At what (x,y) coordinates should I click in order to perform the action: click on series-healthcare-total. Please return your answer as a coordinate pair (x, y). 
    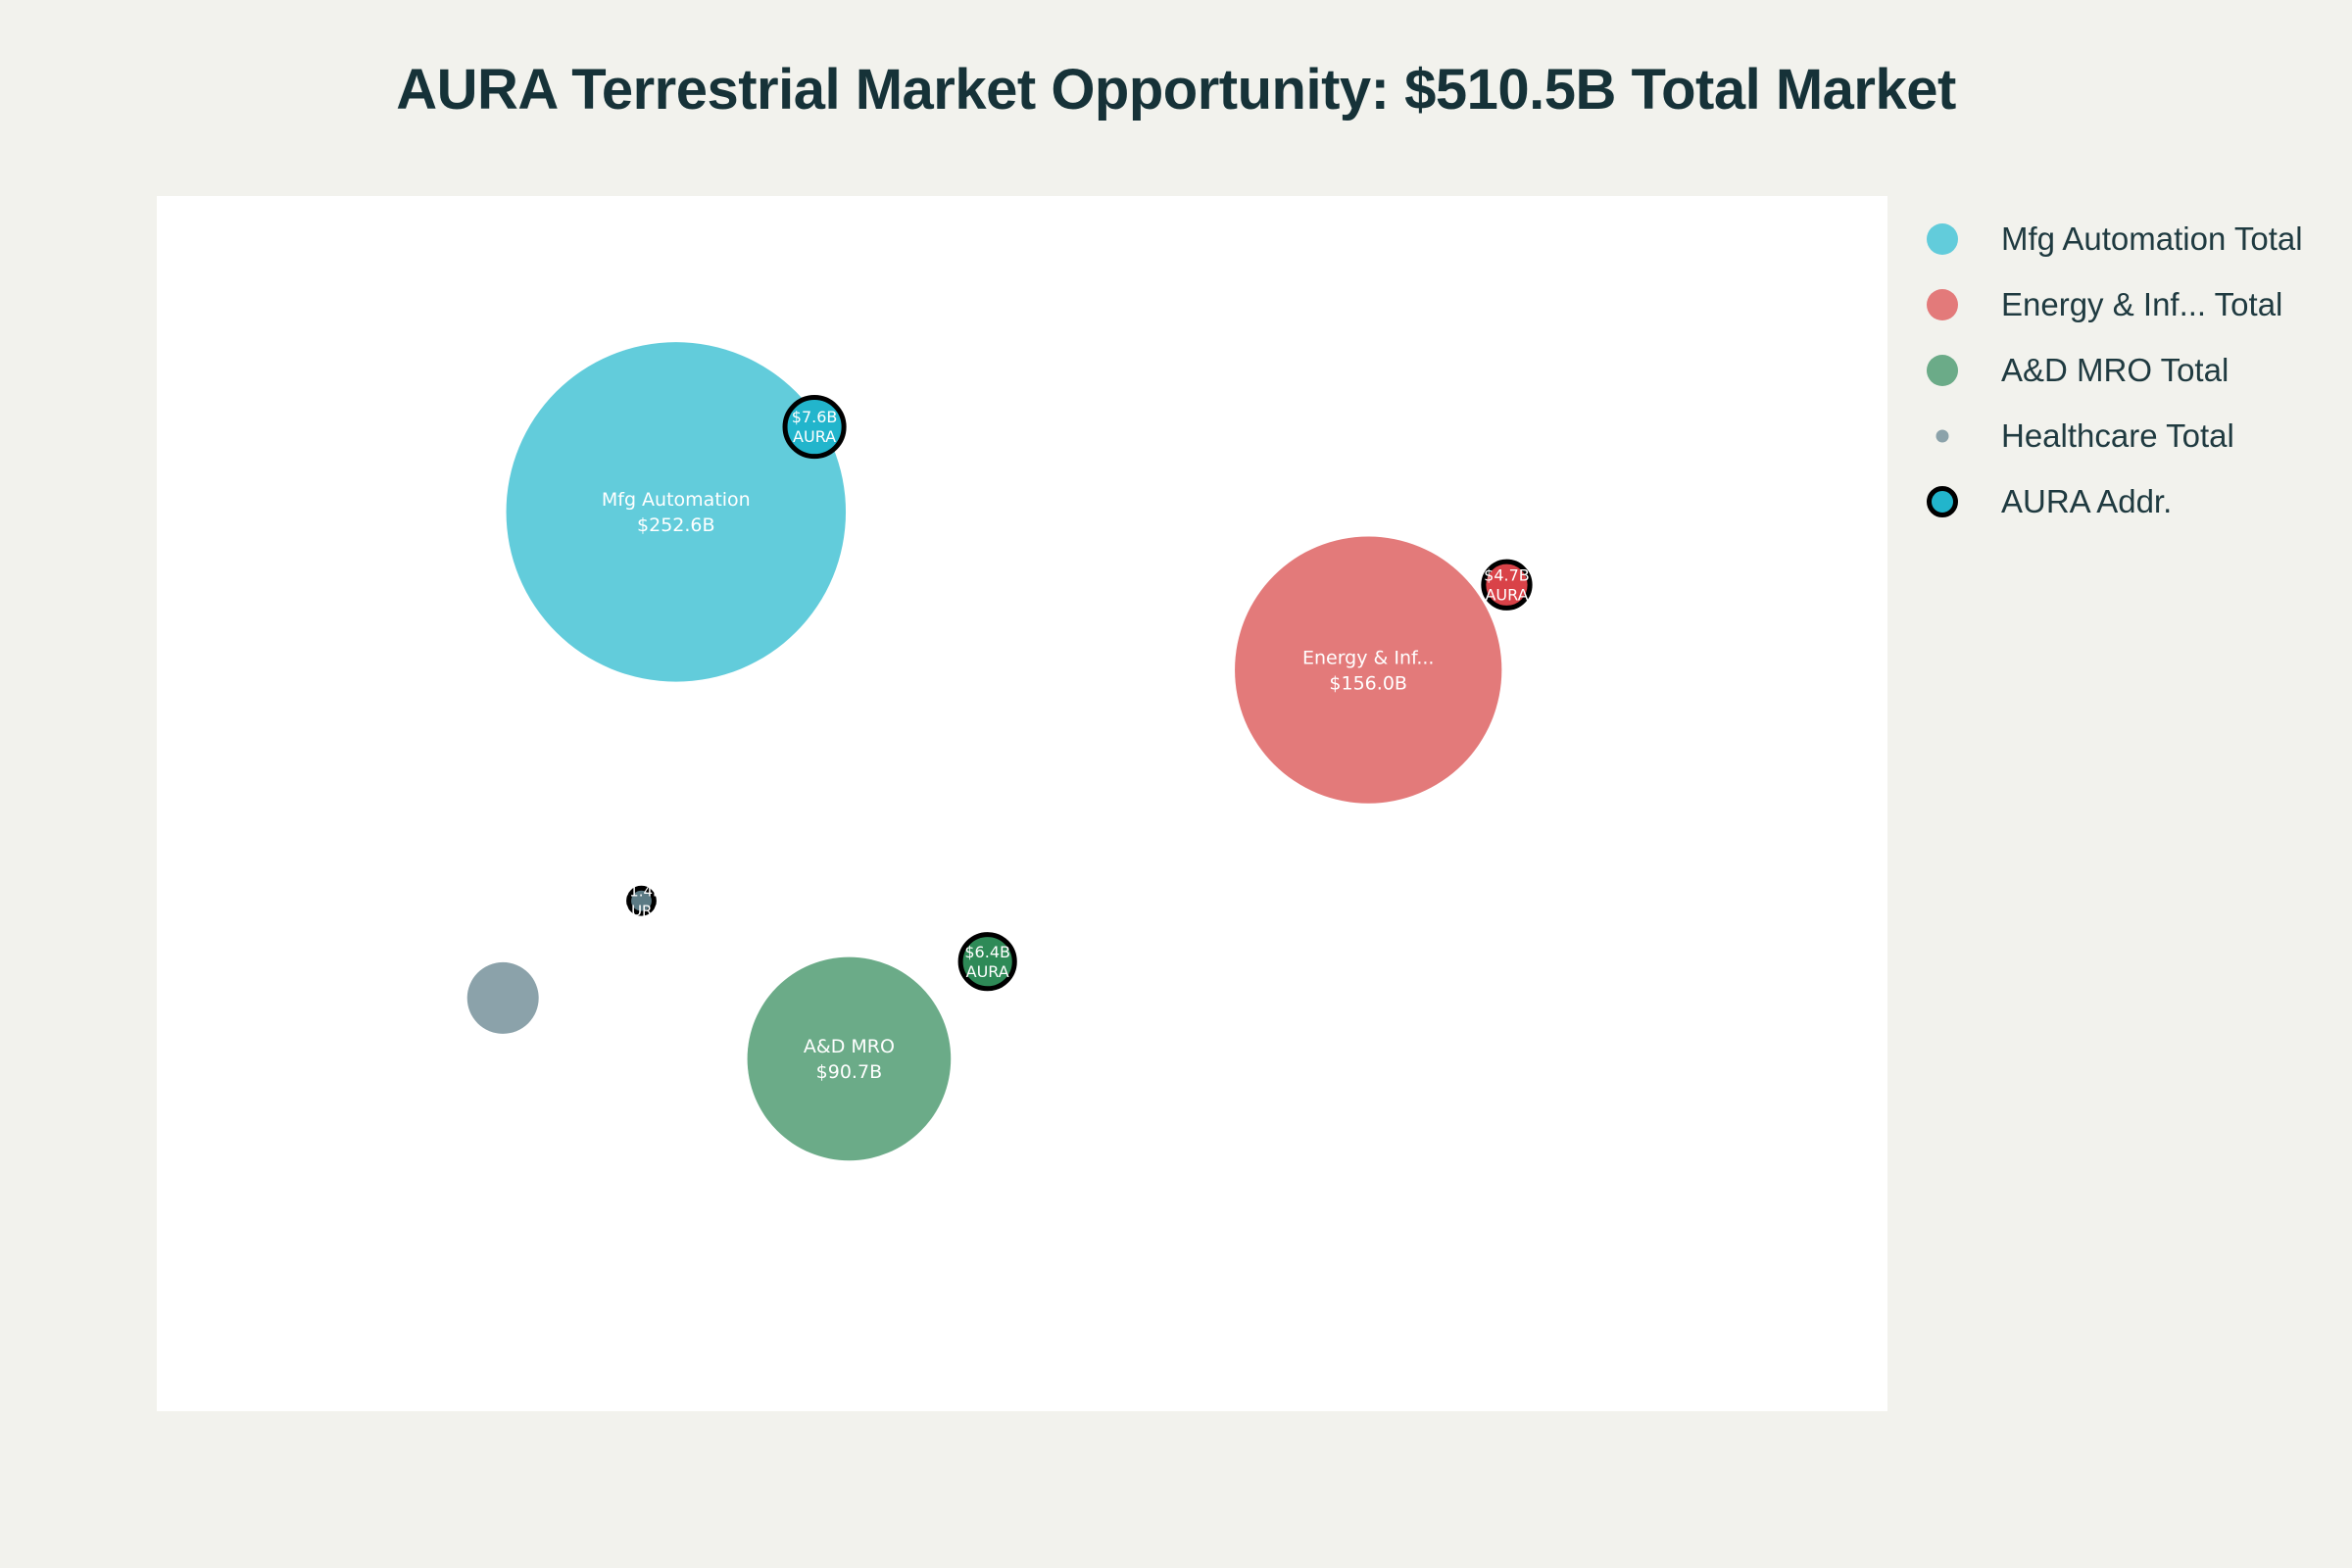
    Looking at the image, I should click on (503, 997).